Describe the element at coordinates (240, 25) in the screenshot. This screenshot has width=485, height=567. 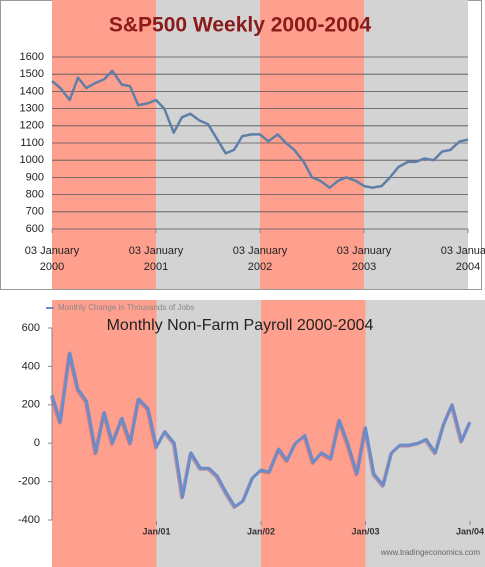
I see `chart-title: S&P500 Weekly 2000-2004` at that location.